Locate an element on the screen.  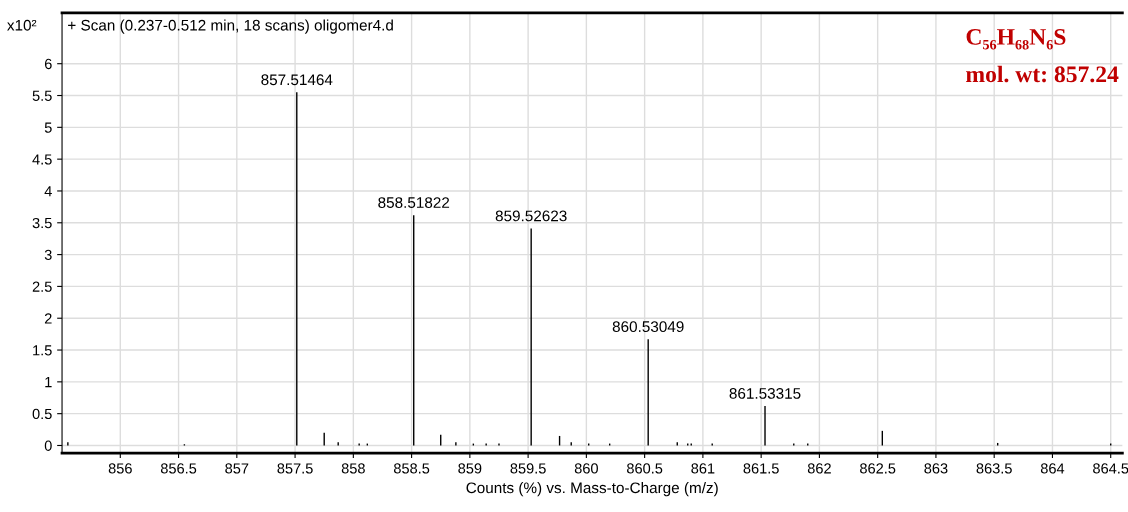
y-tick-label: 3 is located at coordinates (48, 255).